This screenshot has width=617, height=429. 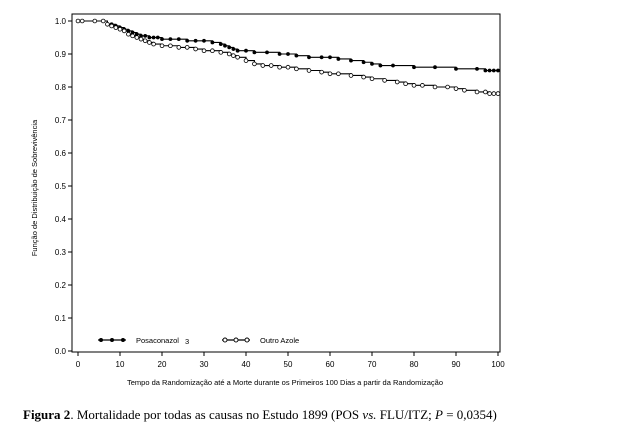 I want to click on x-tick-label: 50, so click(x=288, y=364).